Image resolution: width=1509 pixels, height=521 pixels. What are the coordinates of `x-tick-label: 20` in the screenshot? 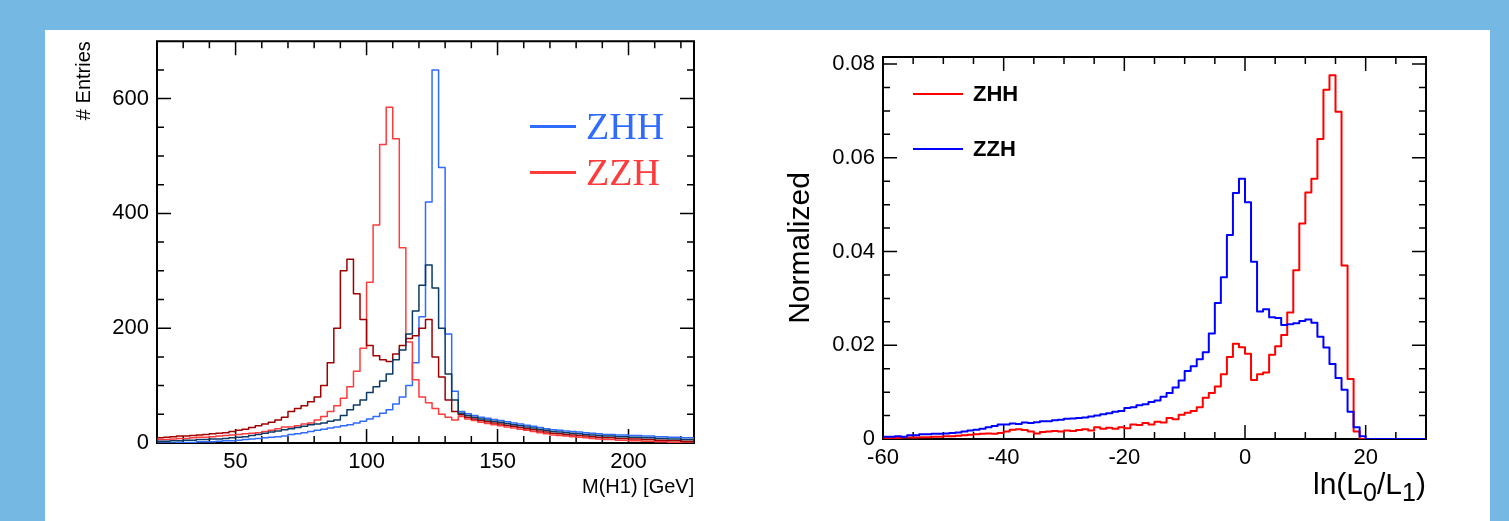 It's located at (1365, 457).